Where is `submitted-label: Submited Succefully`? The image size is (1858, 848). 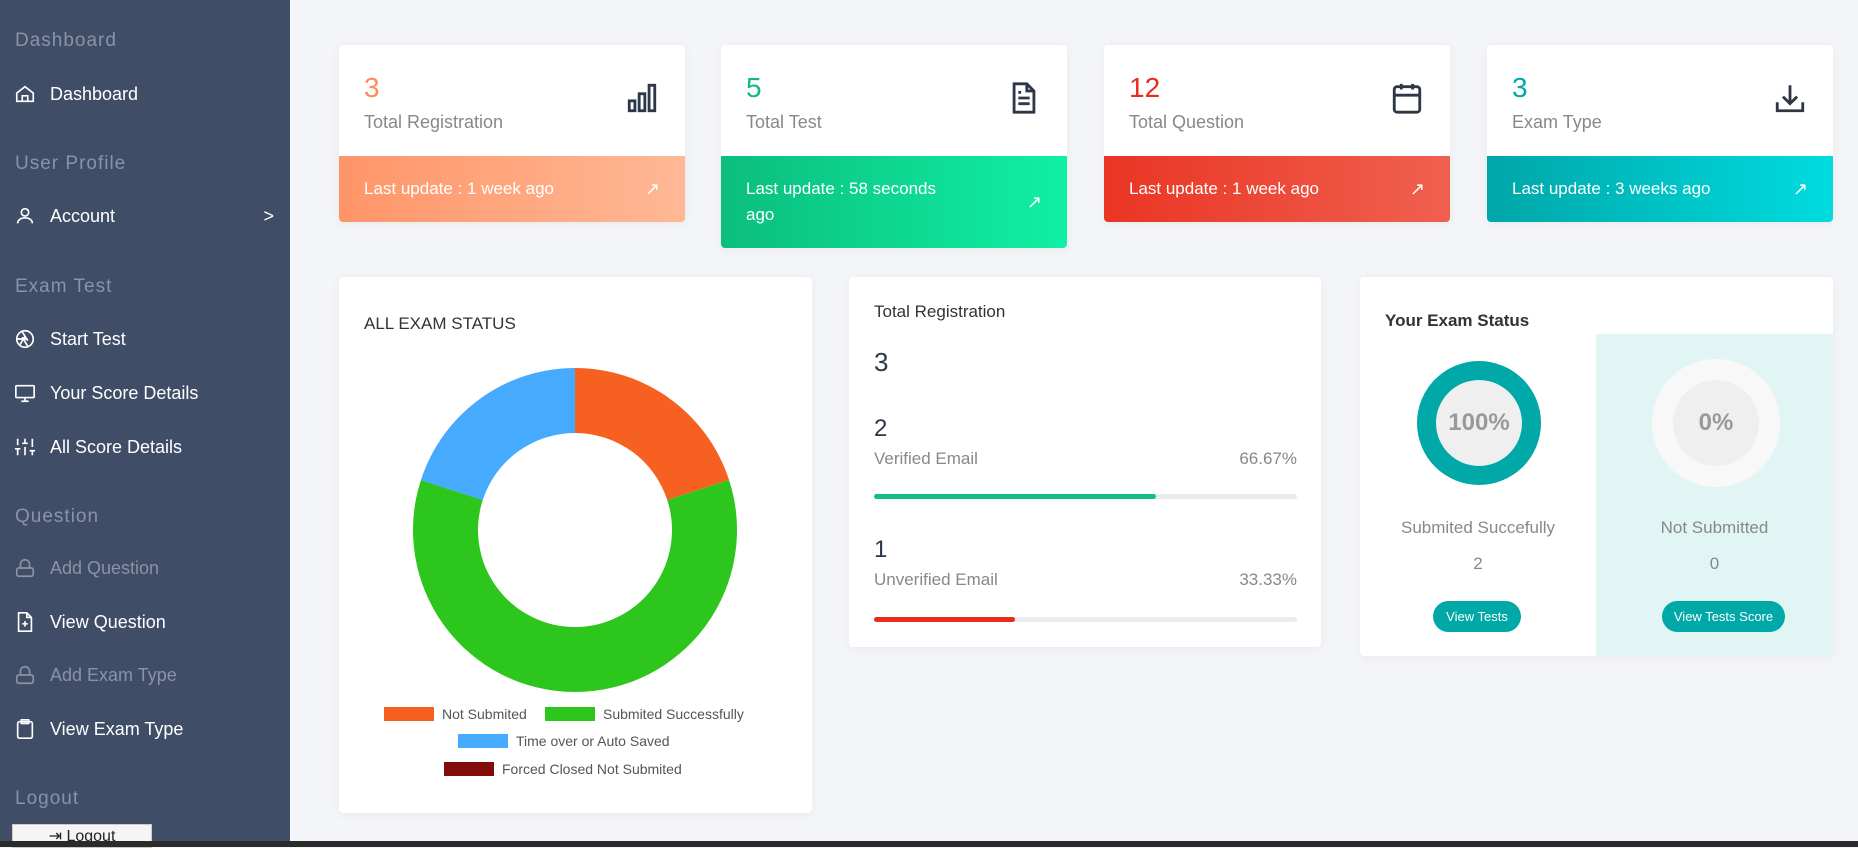
submitted-label: Submited Succefully is located at coordinates (1478, 527).